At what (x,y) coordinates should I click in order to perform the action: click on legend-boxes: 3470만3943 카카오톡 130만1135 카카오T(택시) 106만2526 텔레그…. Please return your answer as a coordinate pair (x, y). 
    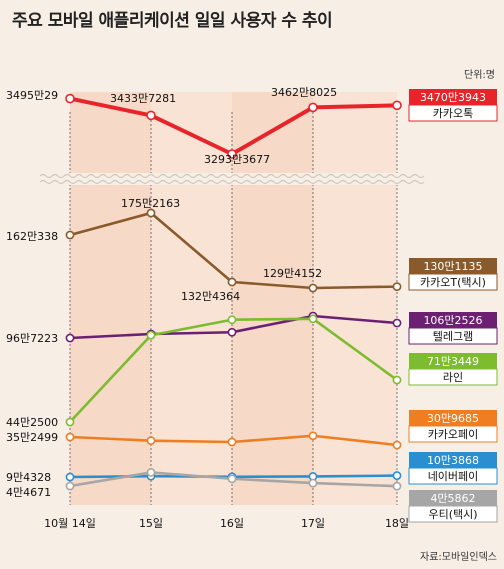
    Looking at the image, I should click on (453, 306).